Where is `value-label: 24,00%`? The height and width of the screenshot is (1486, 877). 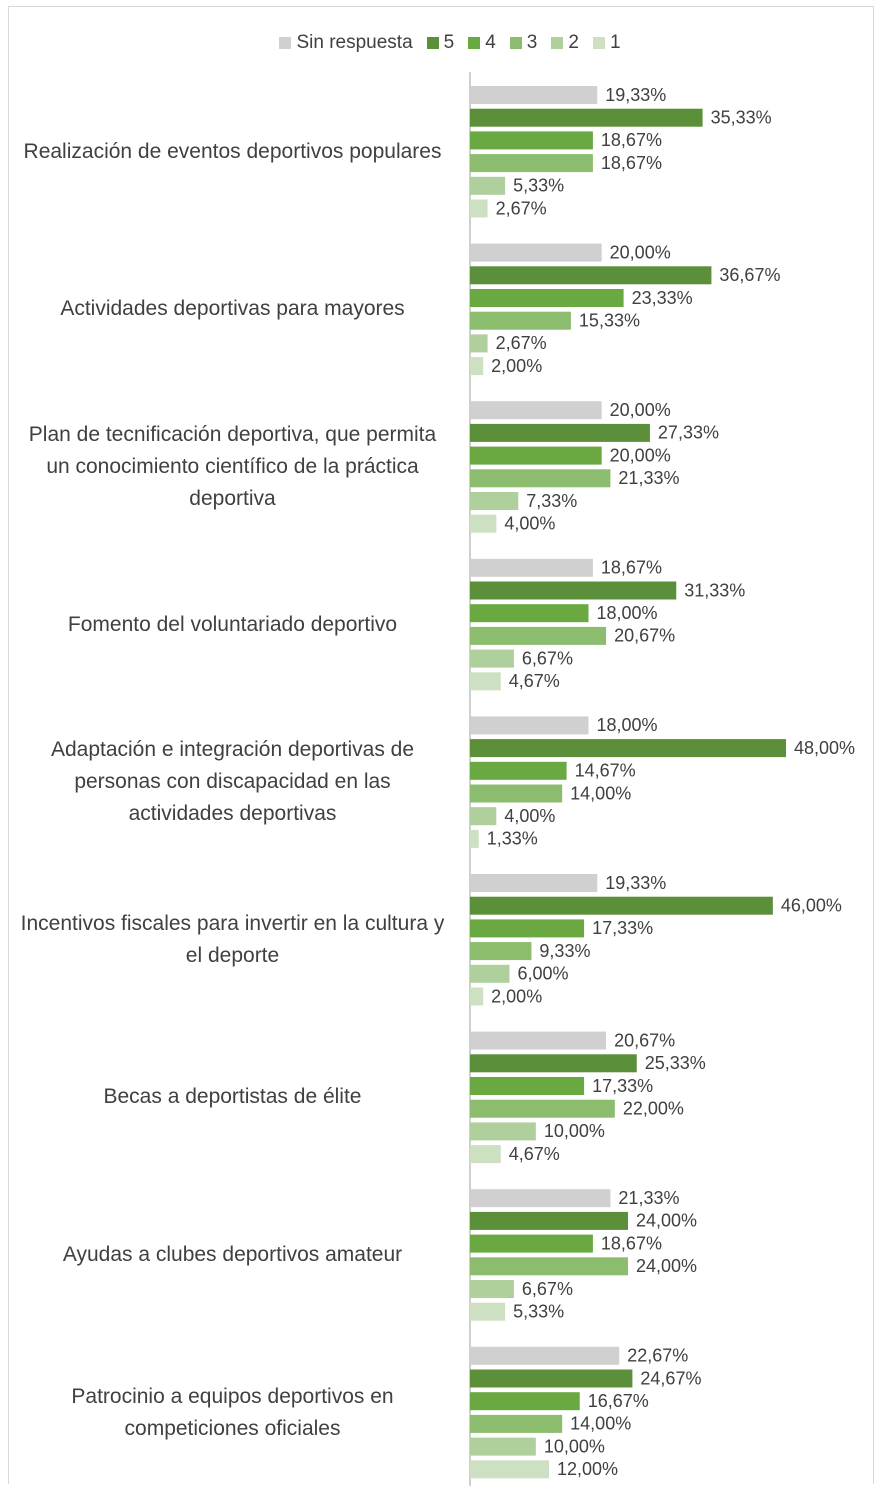
value-label: 24,00% is located at coordinates (666, 1221).